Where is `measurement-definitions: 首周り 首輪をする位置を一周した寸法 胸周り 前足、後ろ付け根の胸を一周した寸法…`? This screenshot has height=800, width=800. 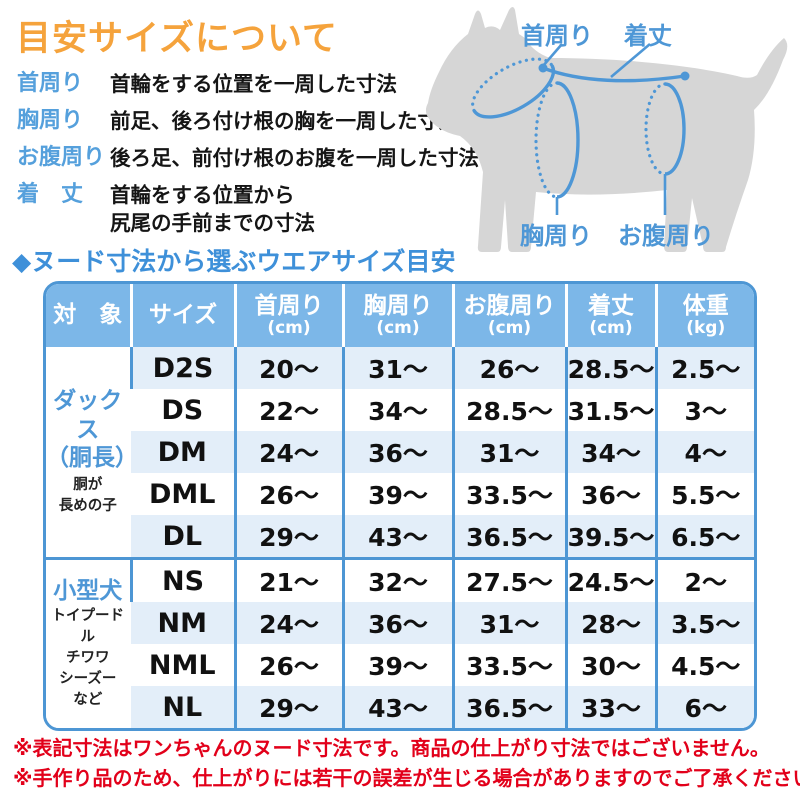
measurement-definitions: 首周り 首輪をする位置を一周した寸法 胸周り 前足、後ろ付け根の胸を一周した寸法… is located at coordinates (252, 158).